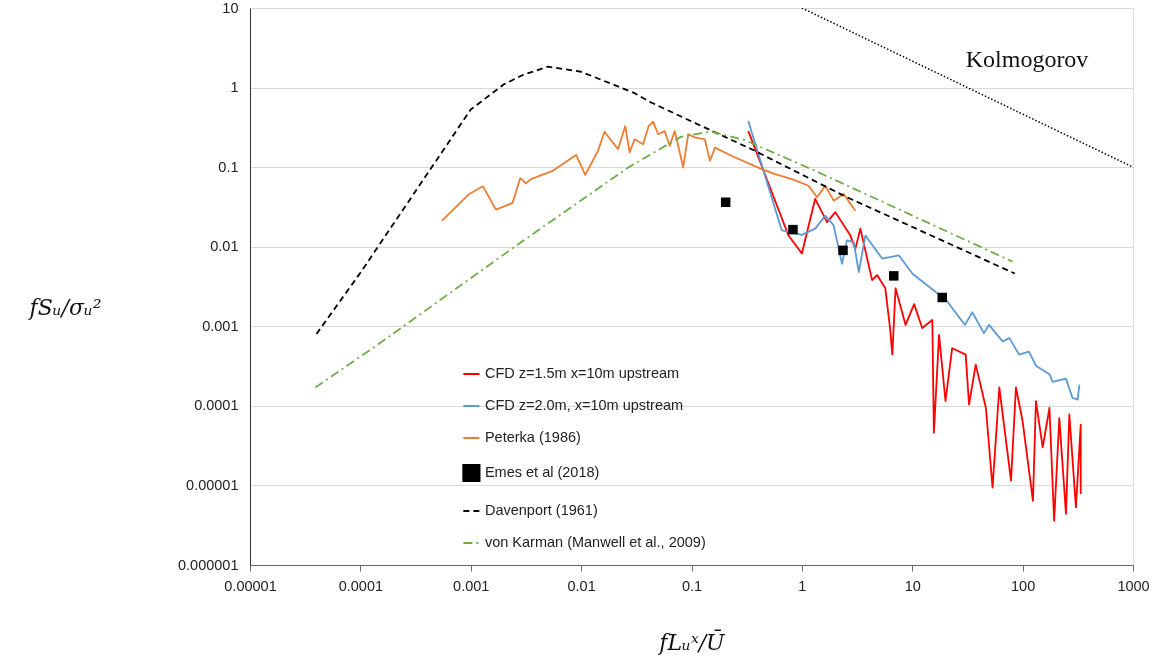  I want to click on y-tick-label: 0.1, so click(228, 166).